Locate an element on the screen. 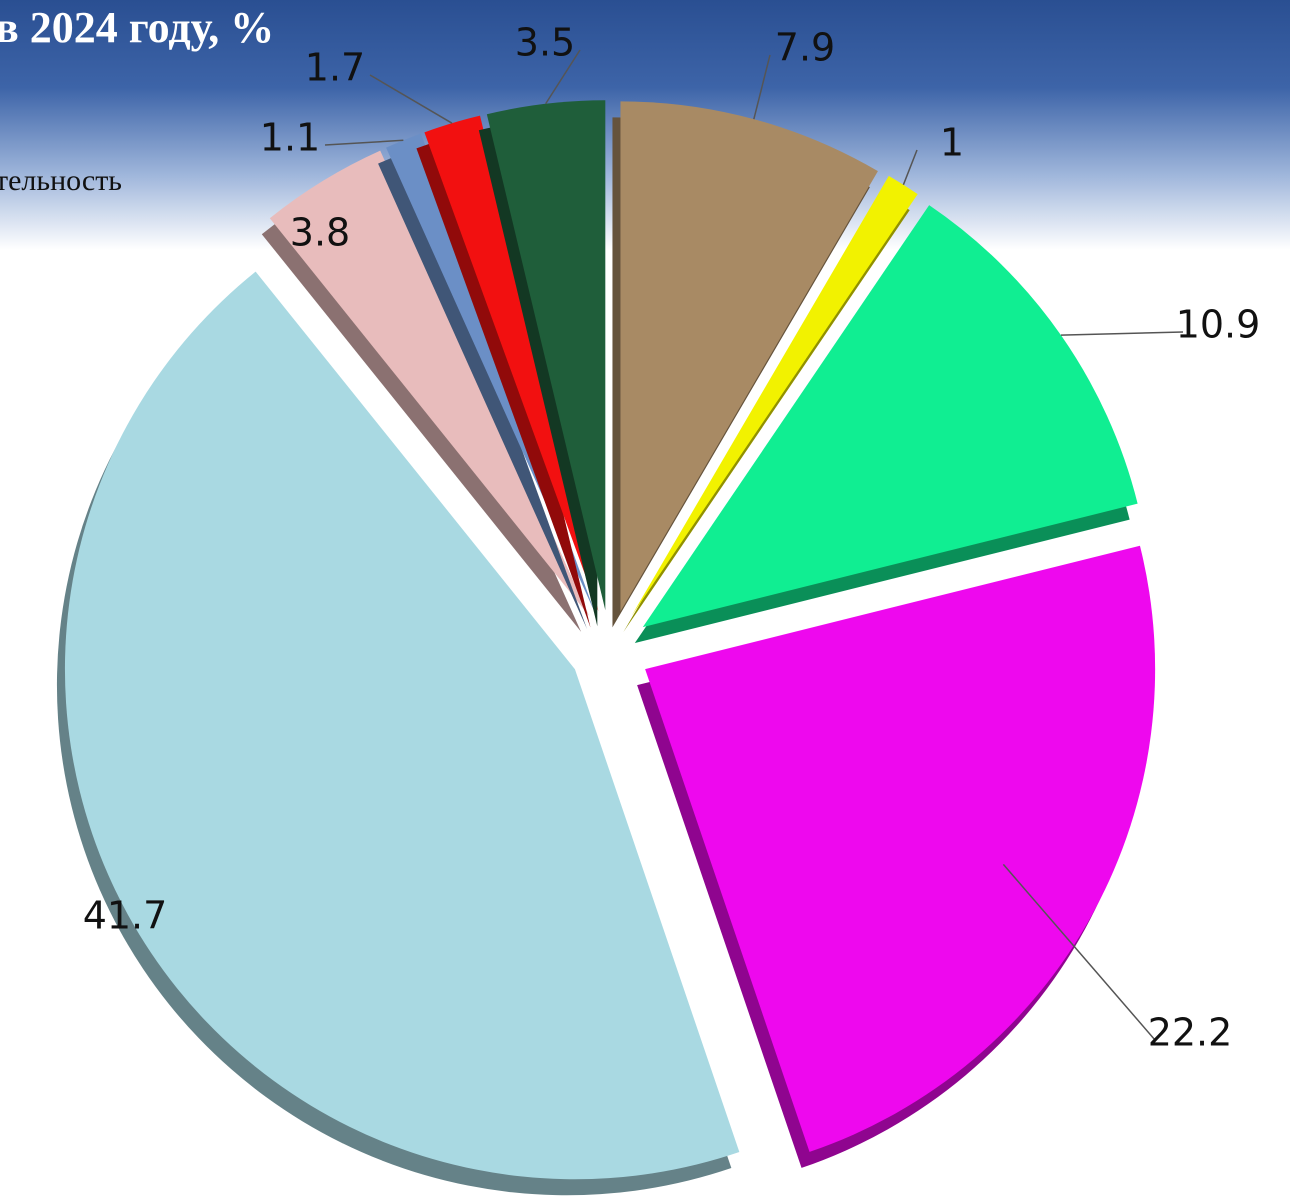  chart-title: в 2024 году, % is located at coordinates (137, 27).